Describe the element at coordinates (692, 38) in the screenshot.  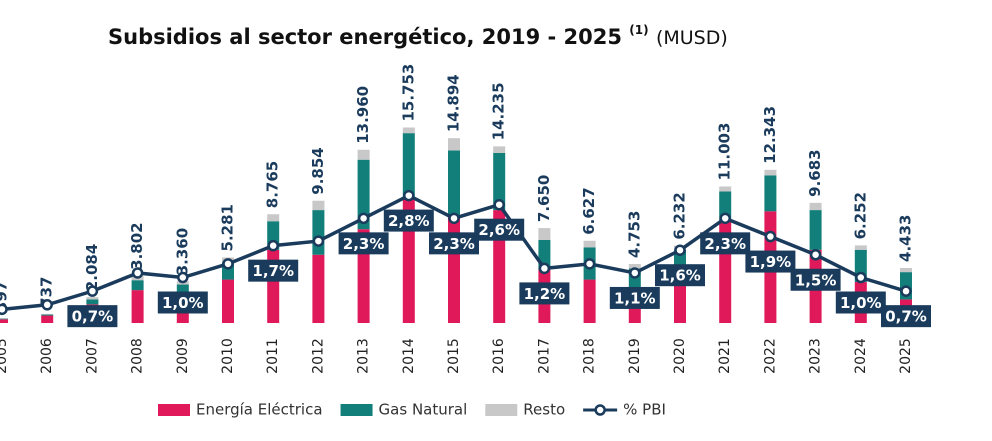
I see `title-unit: (MUSD)` at that location.